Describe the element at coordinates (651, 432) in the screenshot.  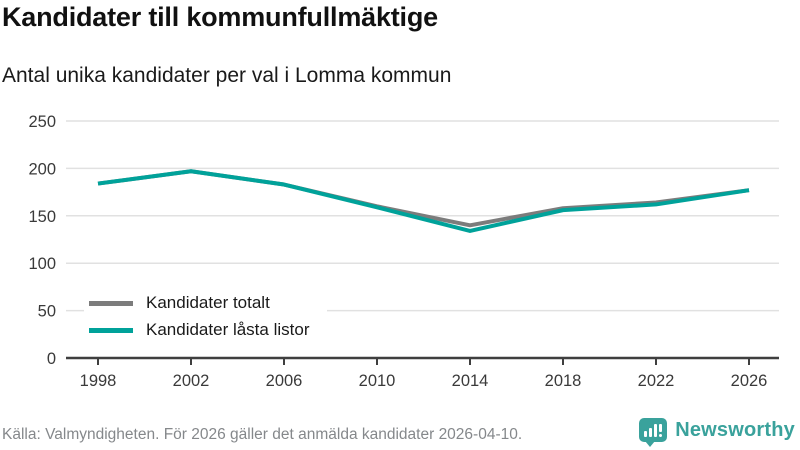
I see `logo-bar-medium` at that location.